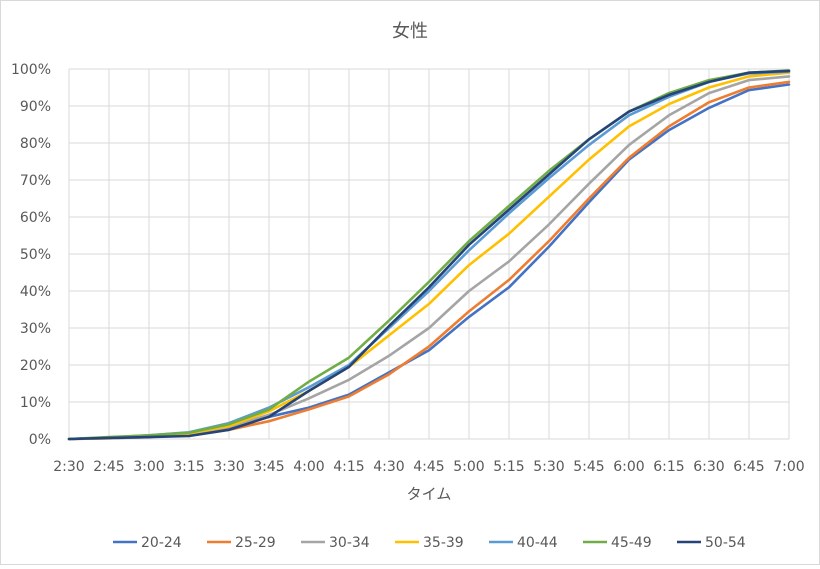 The width and height of the screenshot is (820, 569). I want to click on x-tick-label: 6:45, so click(748, 467).